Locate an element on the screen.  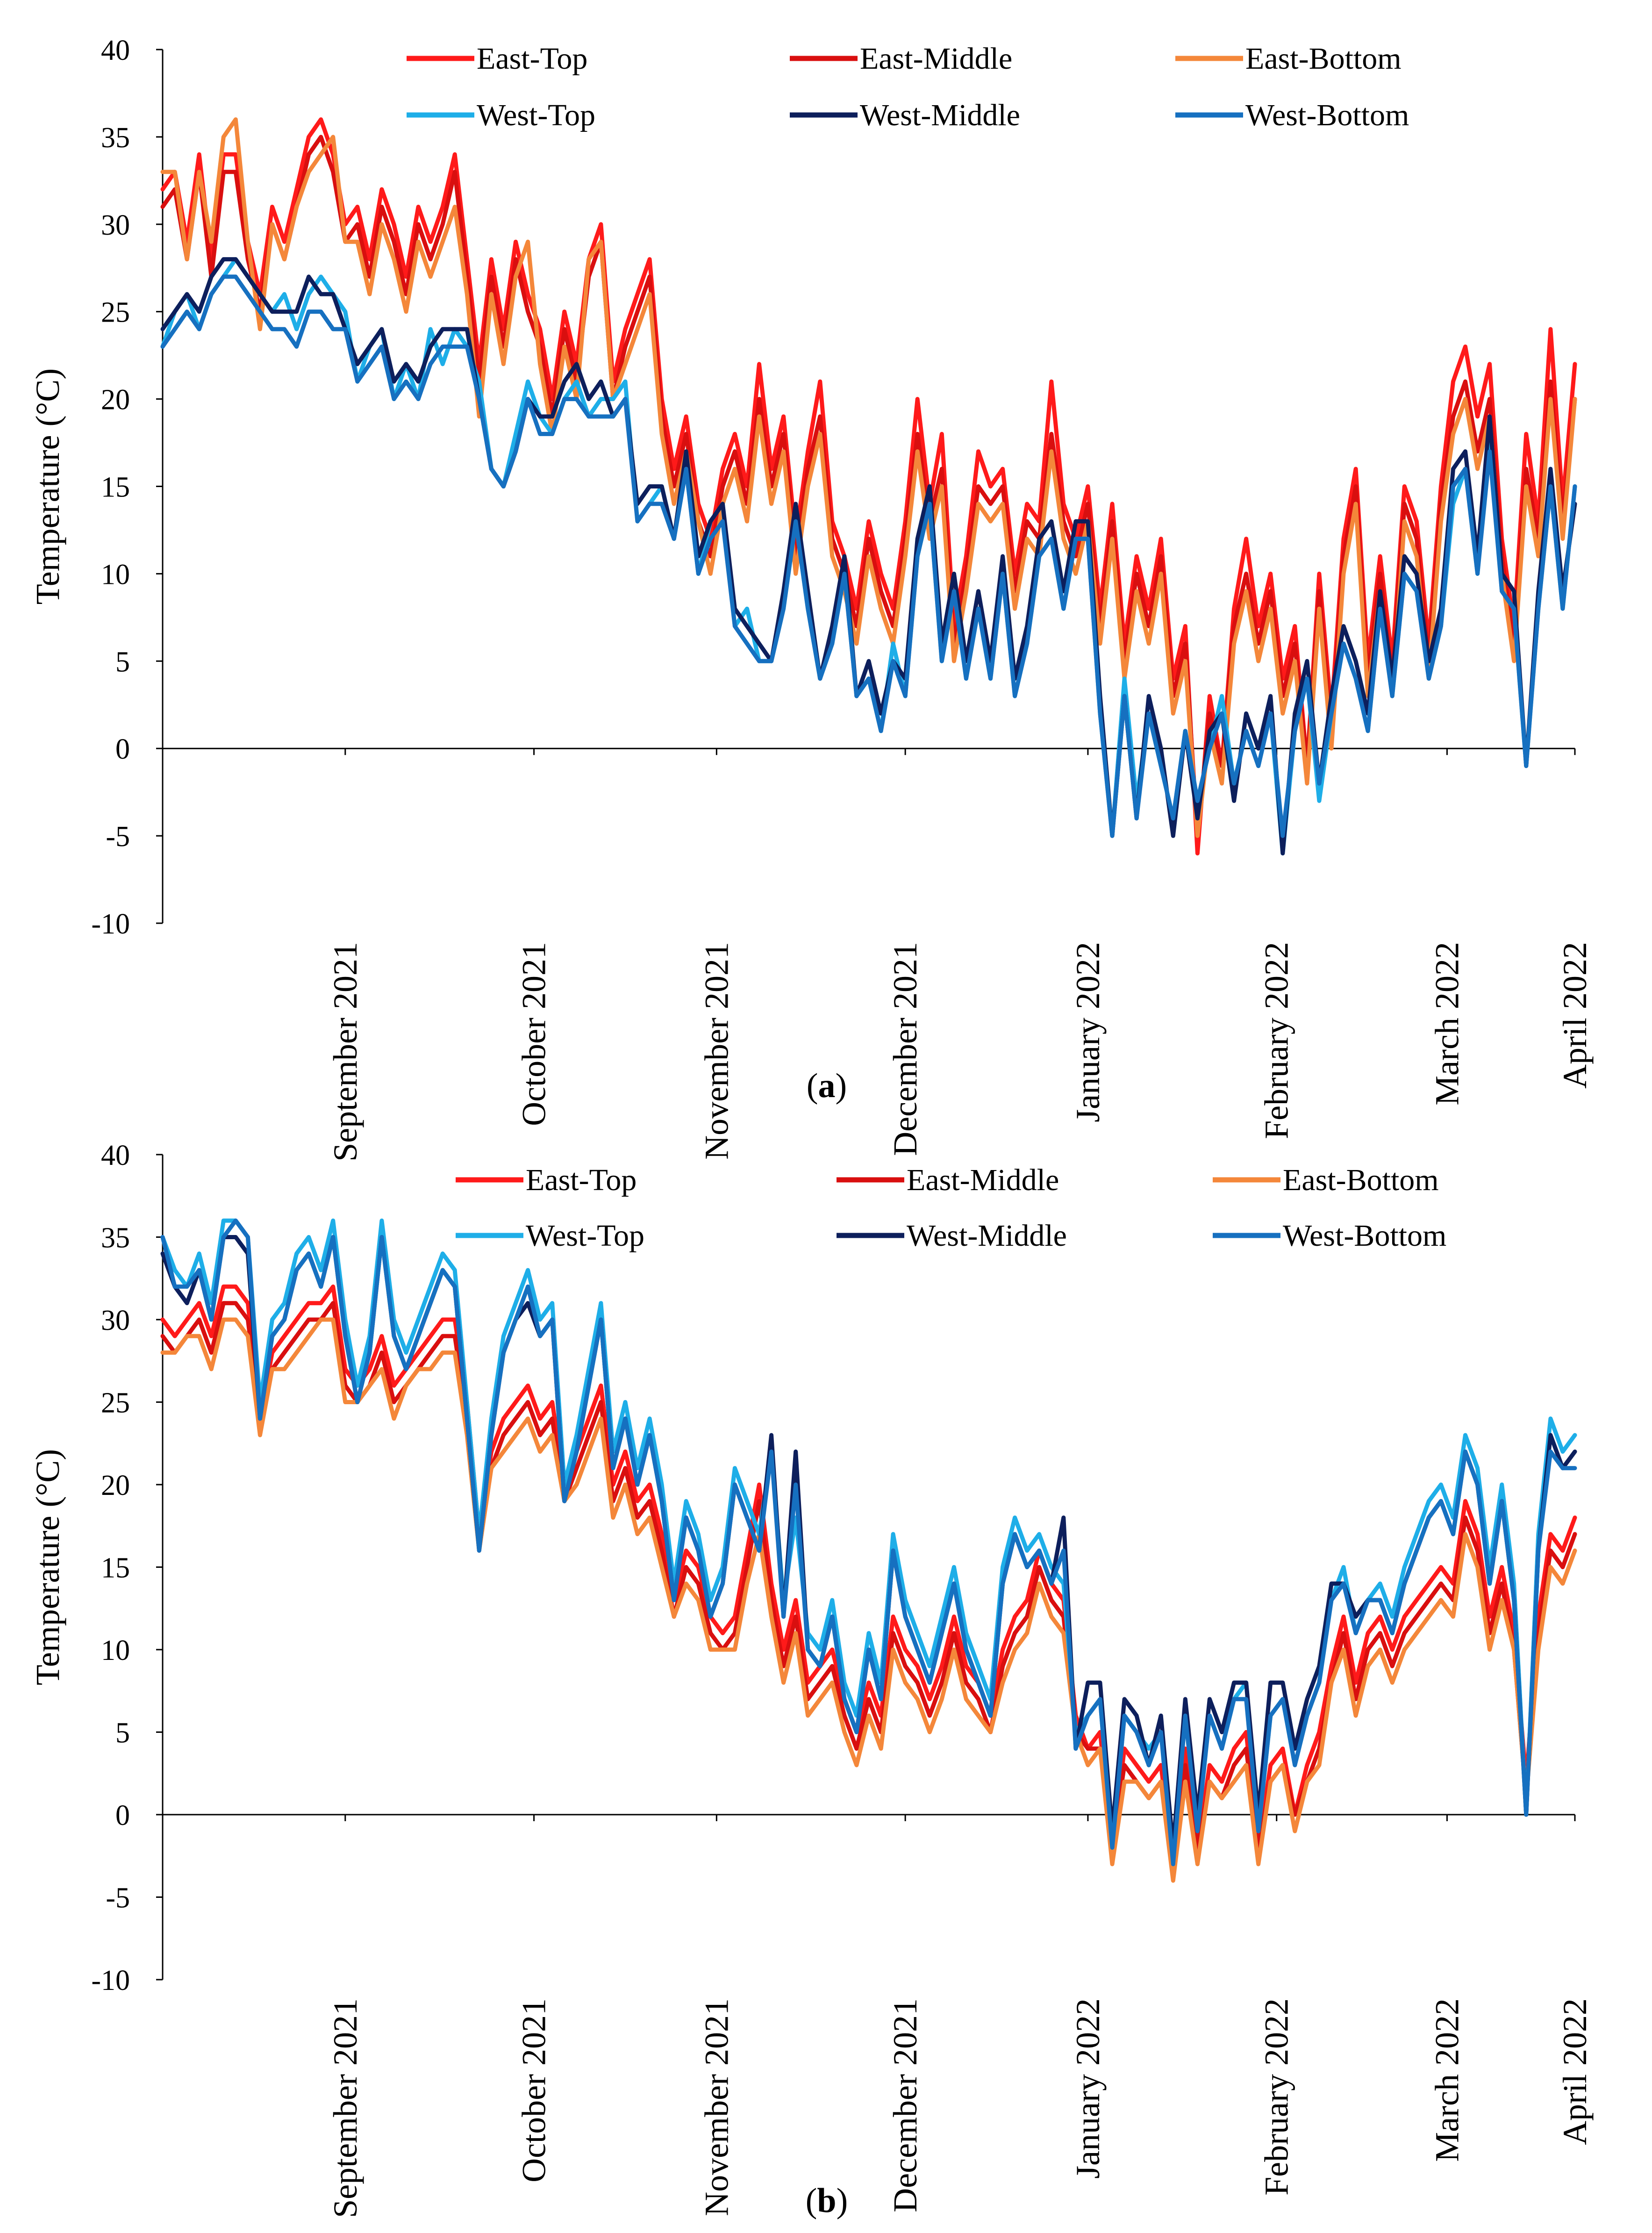
panel-caption: (b) is located at coordinates (827, 2201).